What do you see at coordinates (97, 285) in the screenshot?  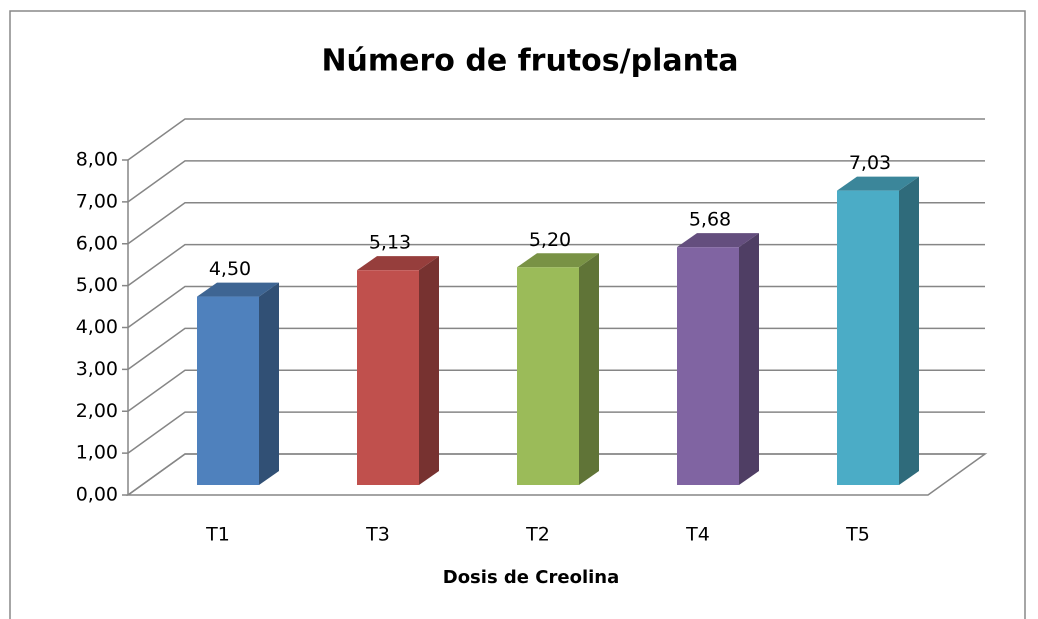 I see `y-tick-label: 5,00` at bounding box center [97, 285].